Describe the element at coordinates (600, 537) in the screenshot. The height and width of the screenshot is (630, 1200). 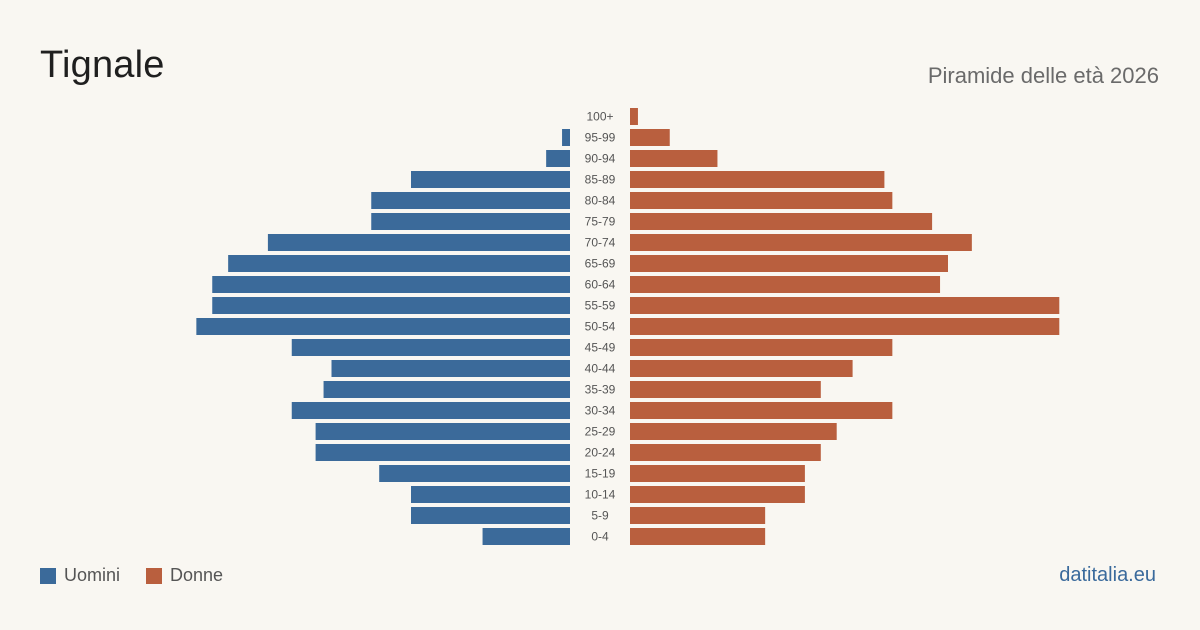
I see `age-label-0-4: 0-4` at that location.